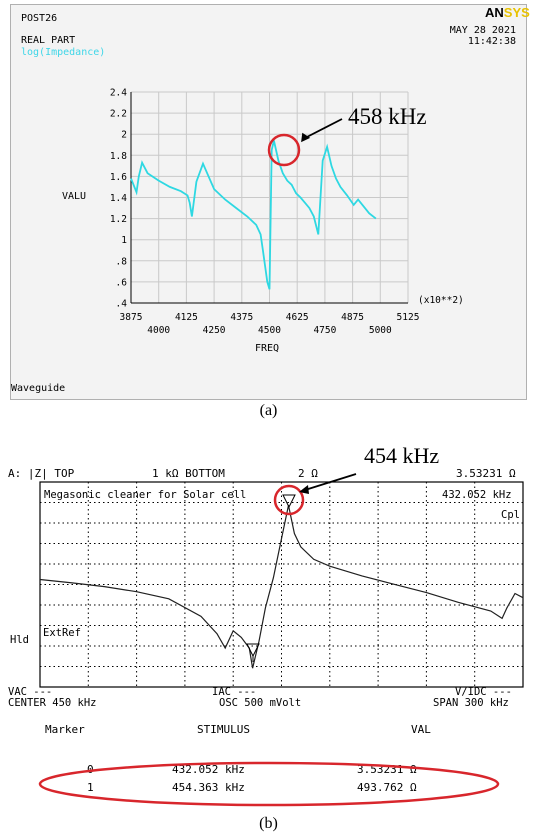 The height and width of the screenshot is (837, 537). Describe the element at coordinates (124, 240) in the screenshot. I see `chart-a-ytick-label: 1` at that location.